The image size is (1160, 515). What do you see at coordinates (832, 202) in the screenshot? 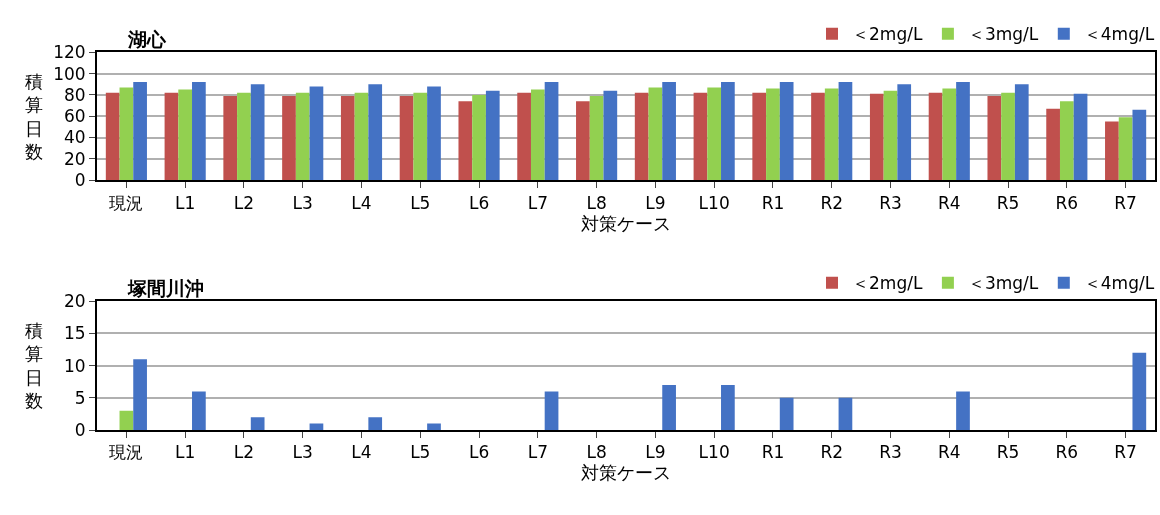
I see `x-tick-label: R2` at bounding box center [832, 202].